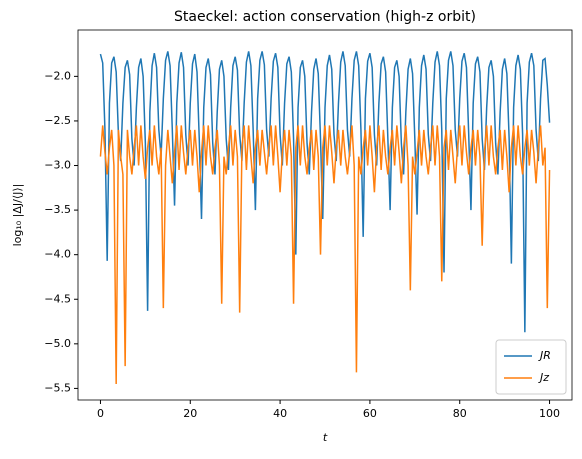 The width and height of the screenshot is (582, 459). Describe the element at coordinates (544, 355) in the screenshot. I see `legend-label: JR` at that location.